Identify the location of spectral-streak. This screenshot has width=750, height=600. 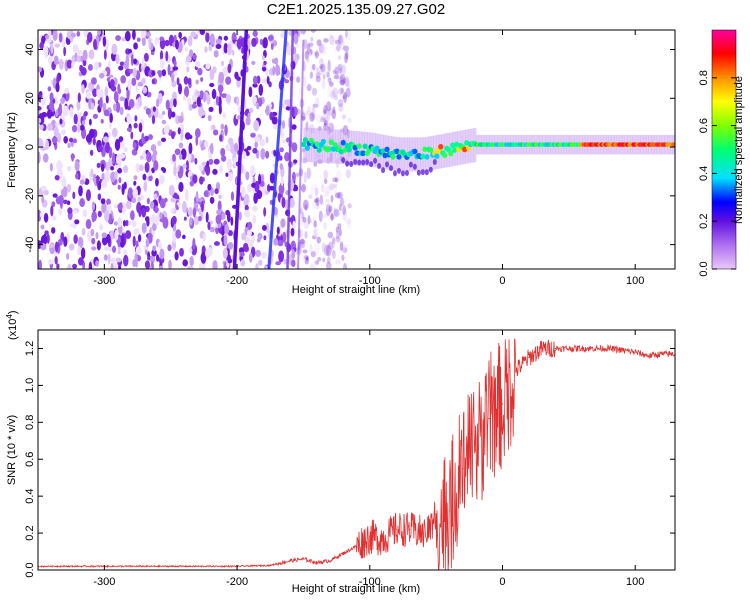
(290, 149).